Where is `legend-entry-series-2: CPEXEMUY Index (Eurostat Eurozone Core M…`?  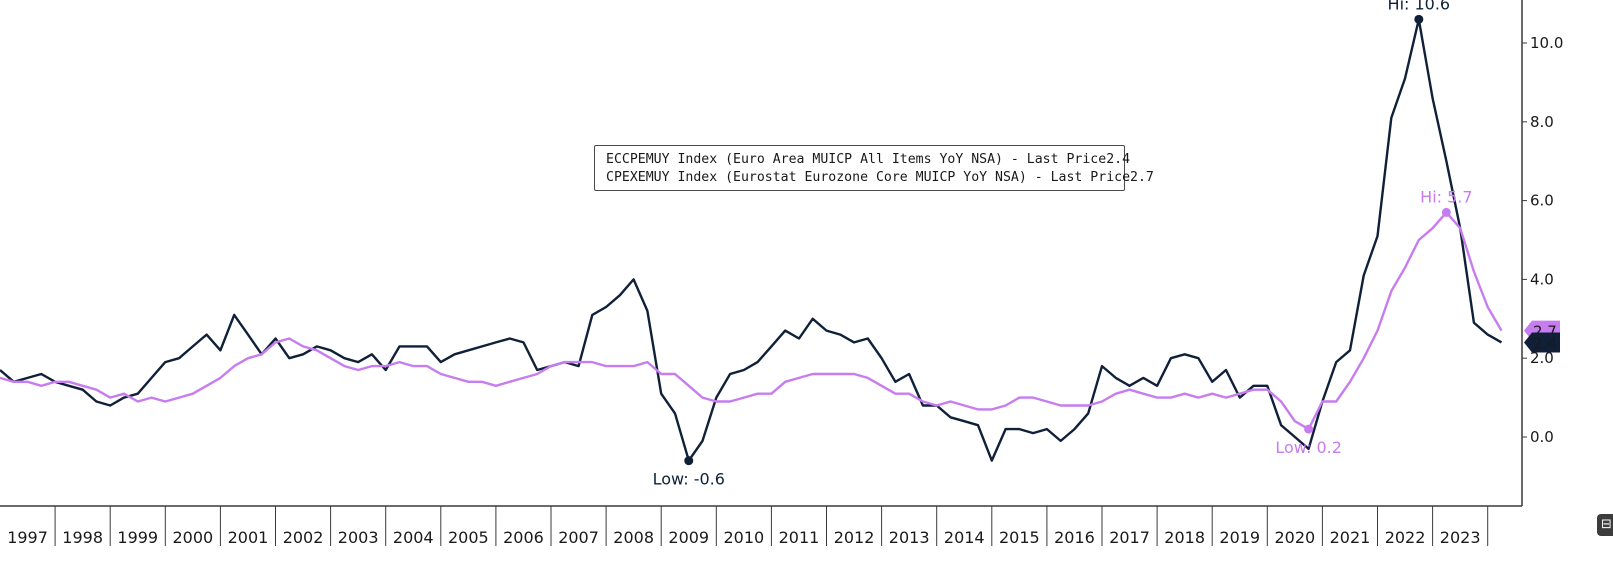
legend-entry-series-2: CPEXEMUY Index (Eurostat Eurozone Core M… is located at coordinates (877, 178).